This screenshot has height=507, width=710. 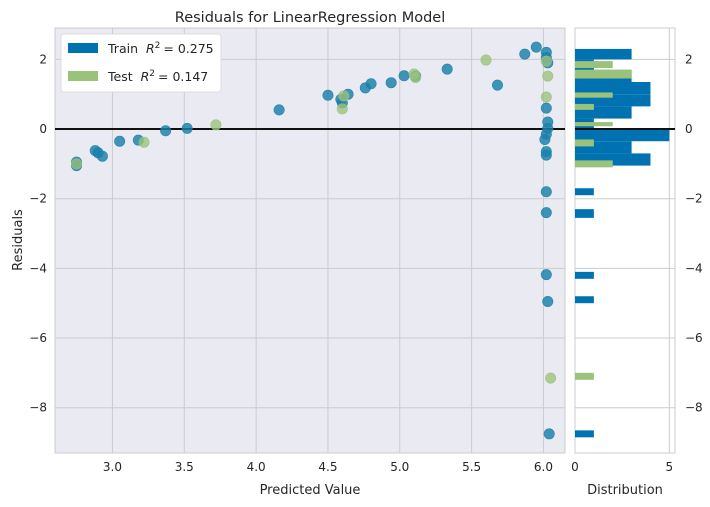 What do you see at coordinates (83, 76) in the screenshot?
I see `legend-test-swatch` at bounding box center [83, 76].